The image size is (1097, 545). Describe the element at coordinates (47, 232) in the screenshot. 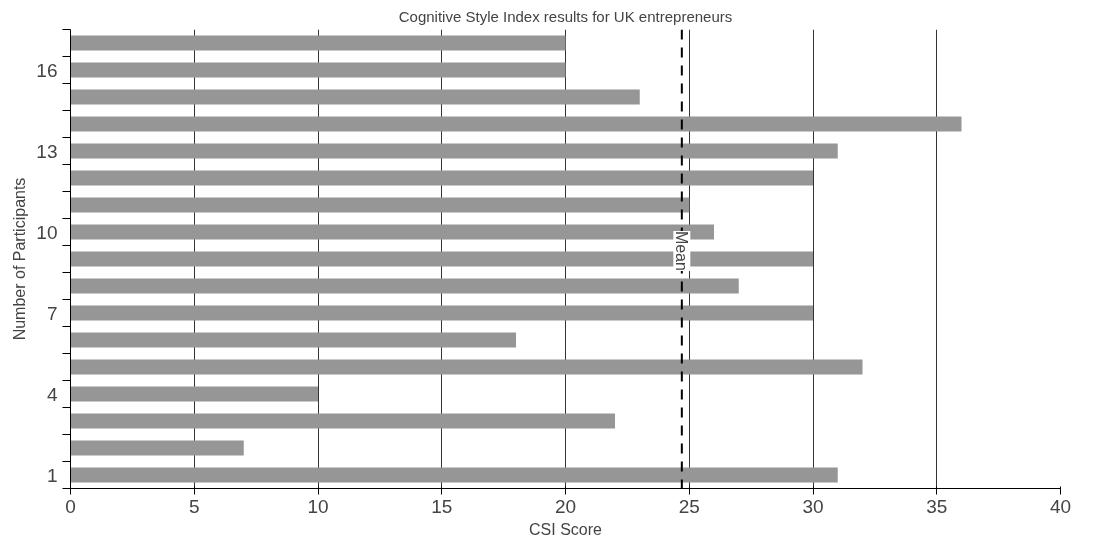

I see `y-tick-label: 10` at that location.